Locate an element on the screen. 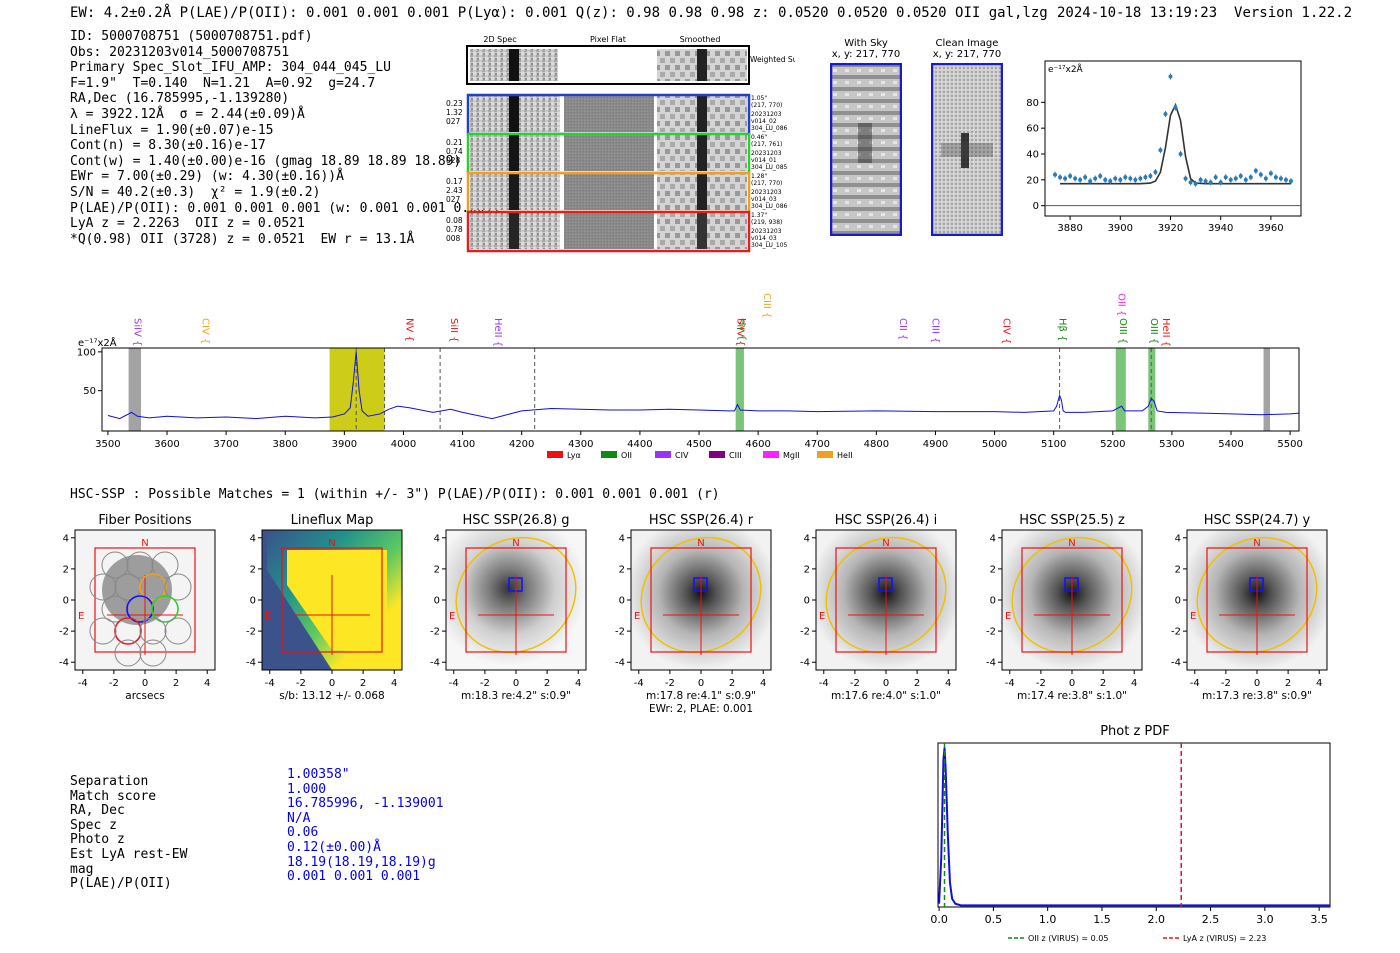  stamp-row-1-right-c: 20231203 is located at coordinates (766, 114).